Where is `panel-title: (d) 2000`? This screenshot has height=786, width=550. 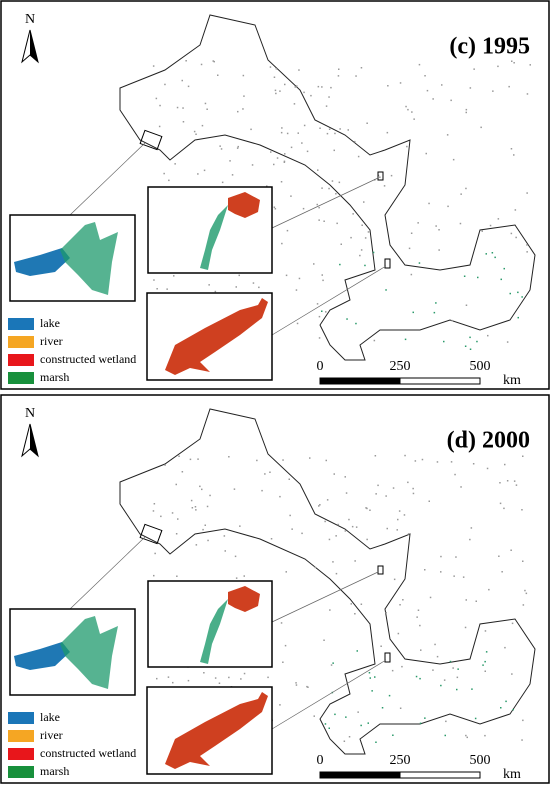
panel-title: (d) 2000 is located at coordinates (488, 441).